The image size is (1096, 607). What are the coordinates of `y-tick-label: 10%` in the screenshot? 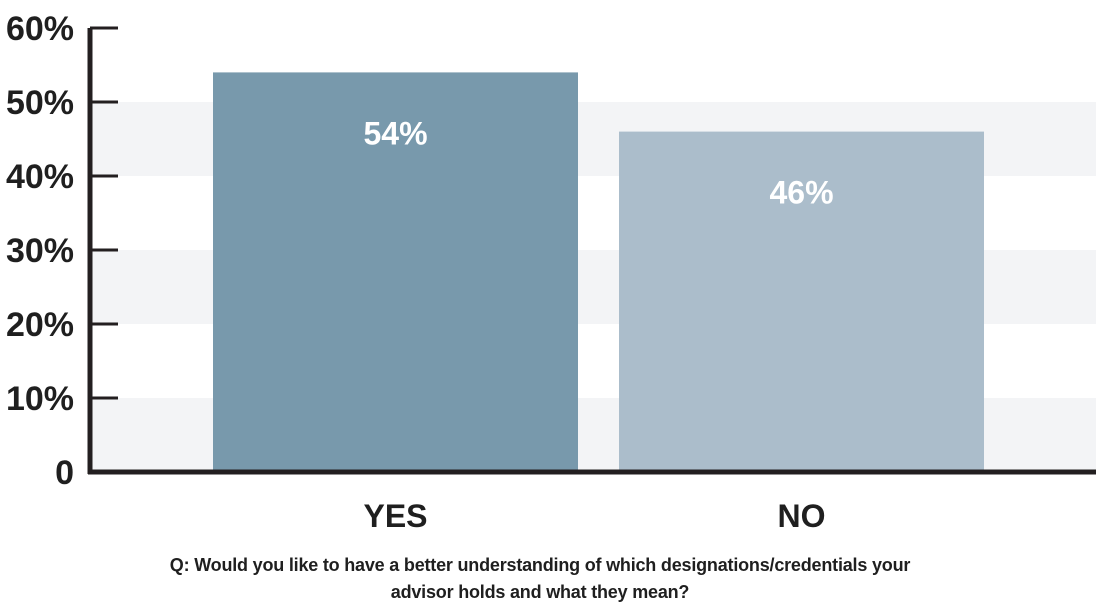 It's located at (40, 399).